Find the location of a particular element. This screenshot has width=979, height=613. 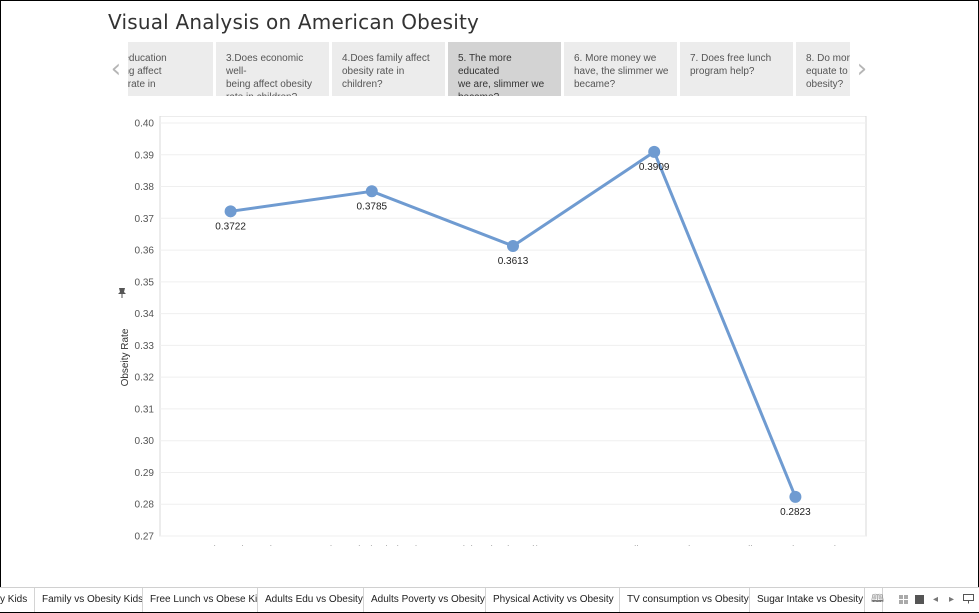

y-tick-label: 0.40 is located at coordinates (145, 124).